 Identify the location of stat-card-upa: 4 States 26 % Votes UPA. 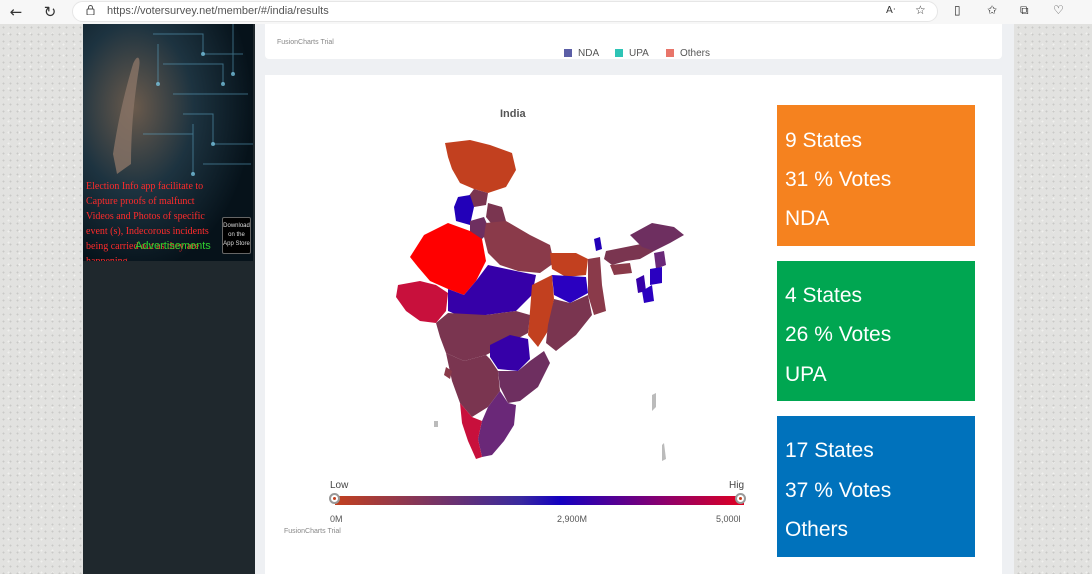
(876, 331).